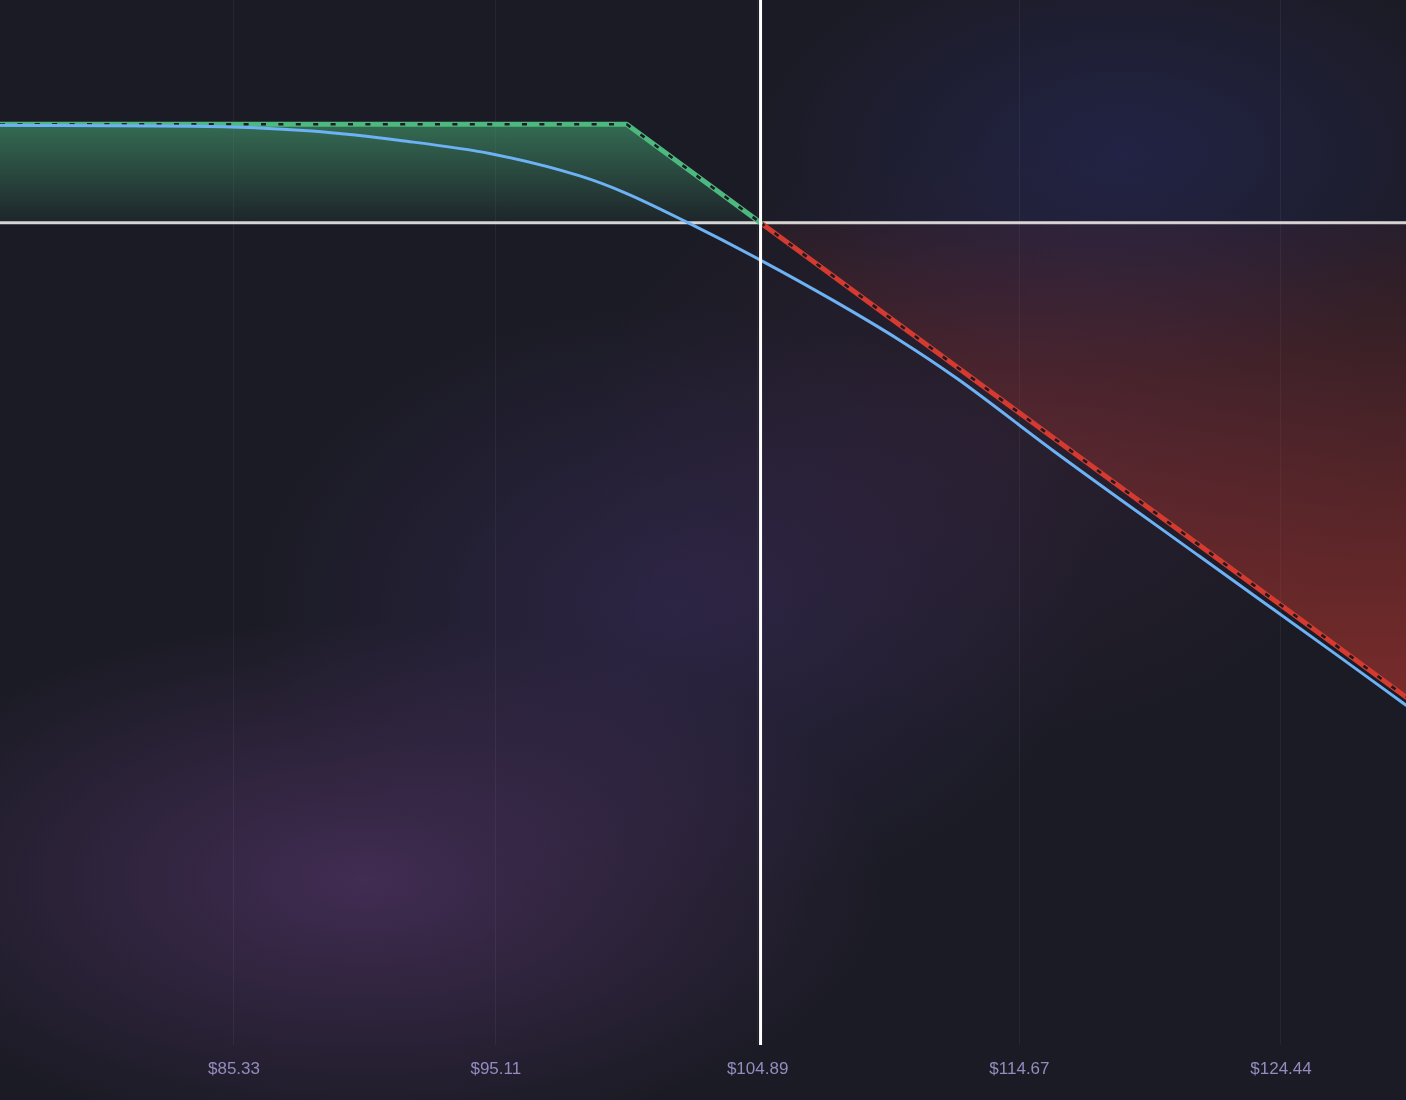 This screenshot has width=1406, height=1100. Describe the element at coordinates (496, 1068) in the screenshot. I see `x-tick-label: $95.11` at that location.